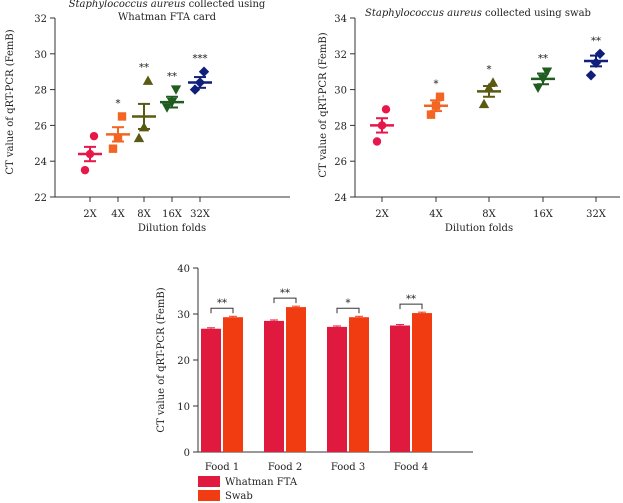 The height and width of the screenshot is (503, 623). What do you see at coordinates (147, 208) in the screenshot?
I see `chart1-x-ticks: 2X 4X 8X 16X 32X` at bounding box center [147, 208].